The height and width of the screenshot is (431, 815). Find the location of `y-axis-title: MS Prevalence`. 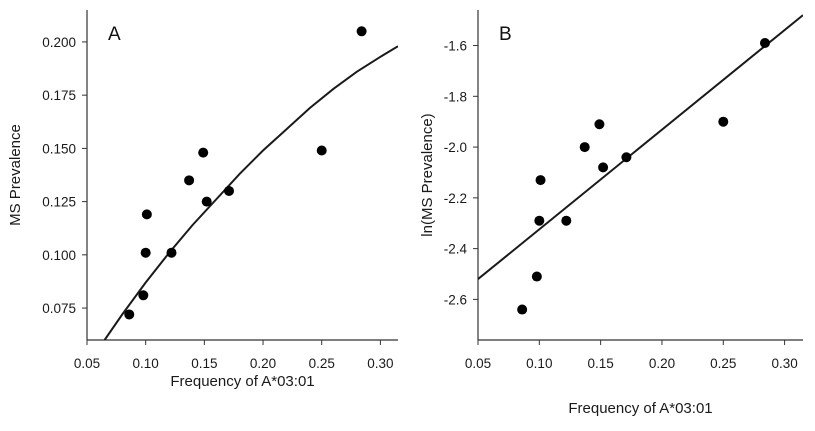

y-axis-title: MS Prevalence is located at coordinates (15, 175).